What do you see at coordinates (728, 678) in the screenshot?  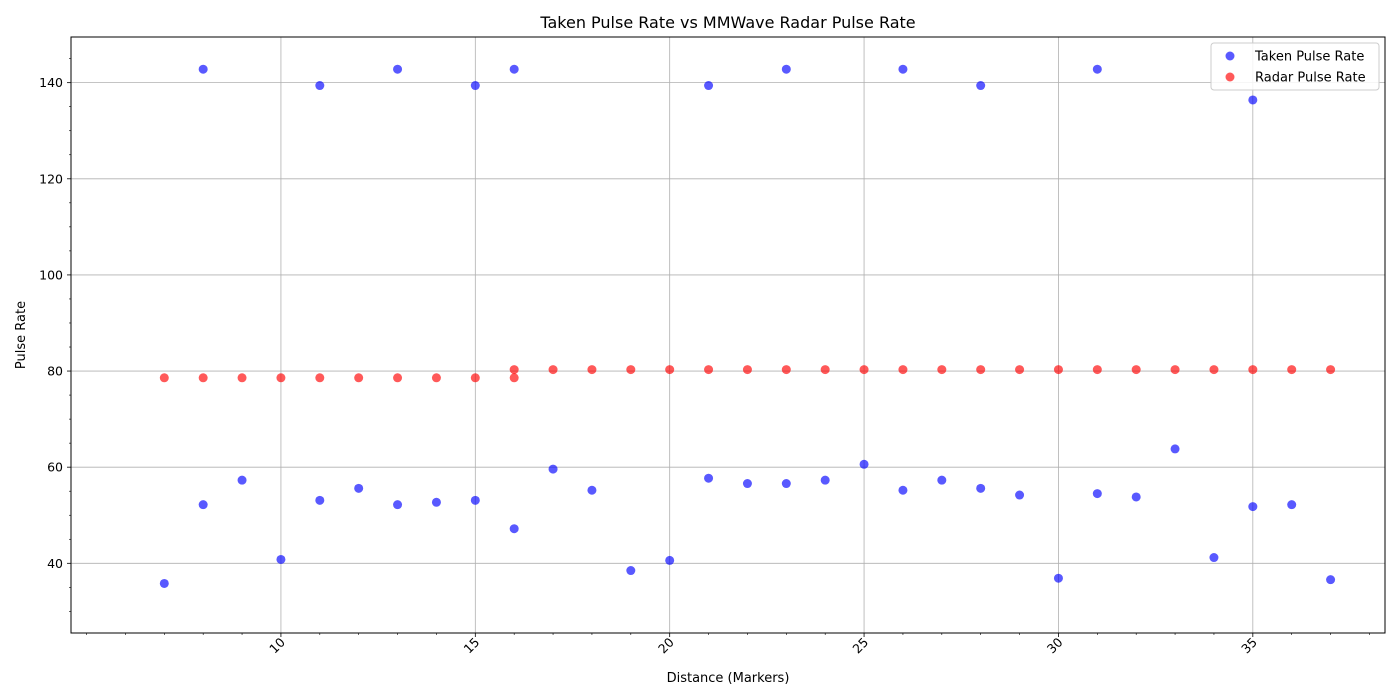 I see `x-axis-label: Distance (Markers)` at bounding box center [728, 678].